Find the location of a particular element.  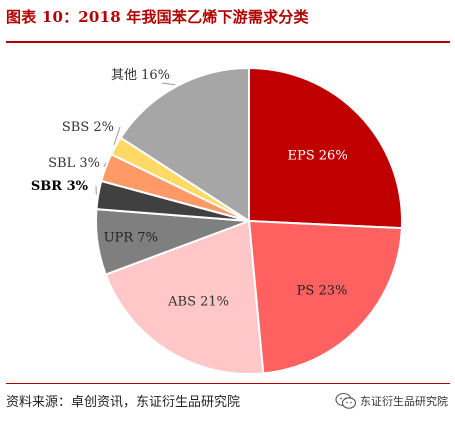

wechat-icon is located at coordinates (346, 400).